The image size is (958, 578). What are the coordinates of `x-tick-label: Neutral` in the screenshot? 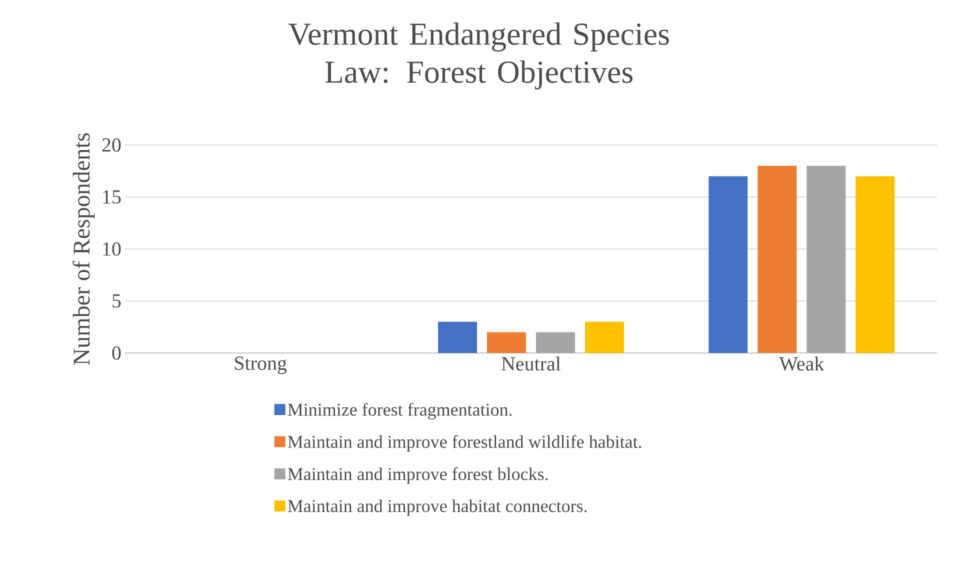 It's located at (531, 363).